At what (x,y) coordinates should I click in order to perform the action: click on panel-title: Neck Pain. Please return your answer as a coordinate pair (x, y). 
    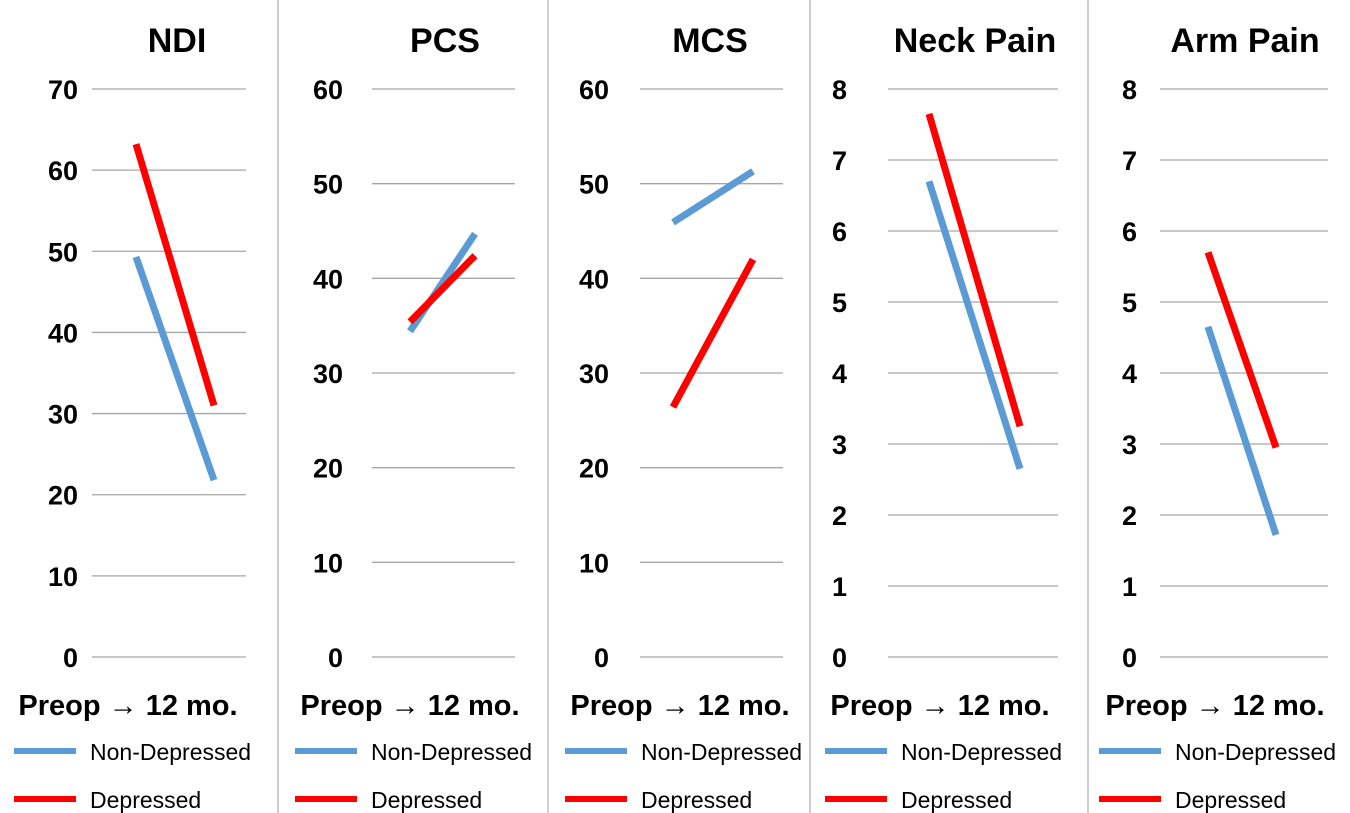
    Looking at the image, I should click on (975, 41).